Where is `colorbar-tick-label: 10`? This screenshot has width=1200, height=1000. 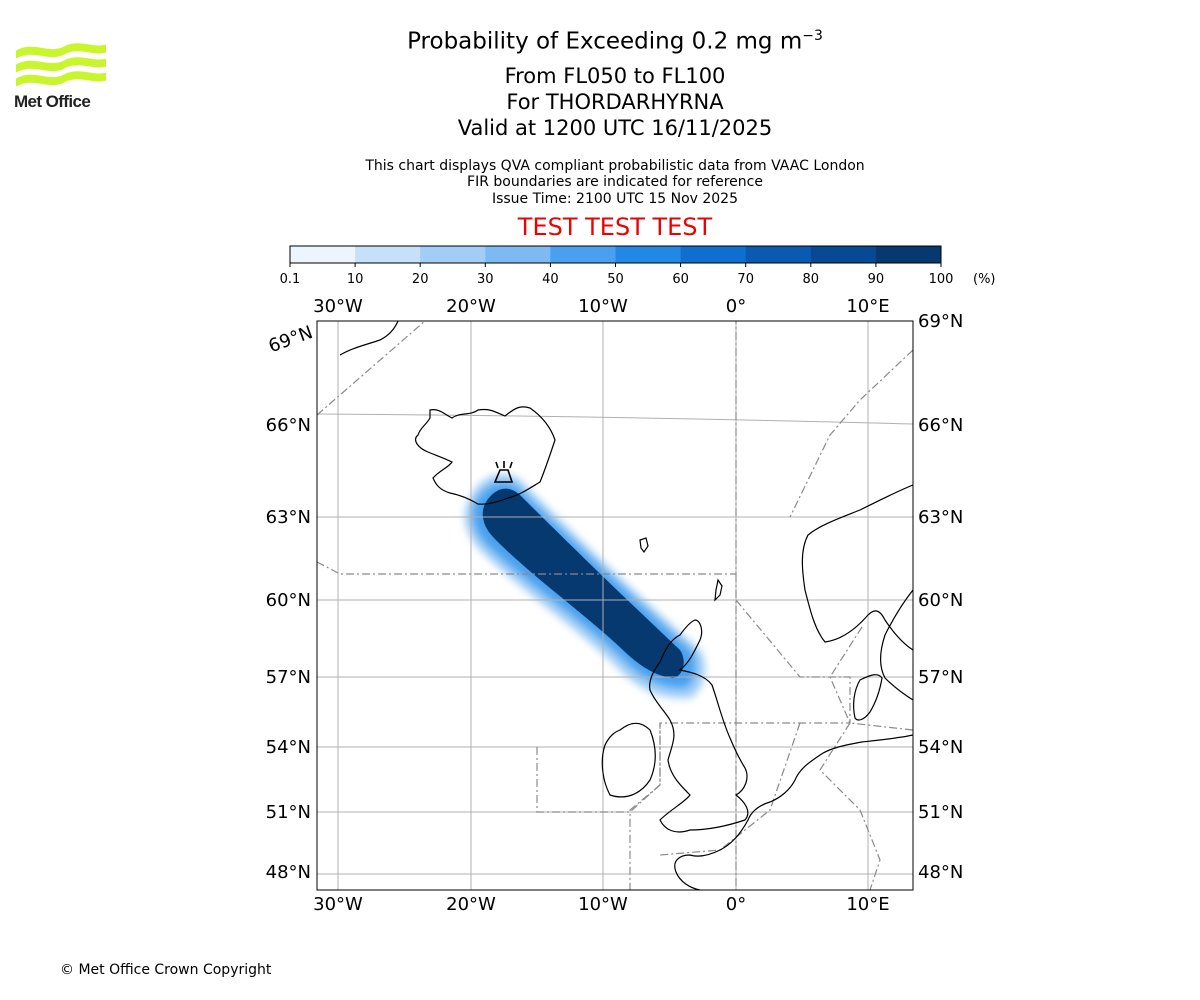 colorbar-tick-label: 10 is located at coordinates (355, 279).